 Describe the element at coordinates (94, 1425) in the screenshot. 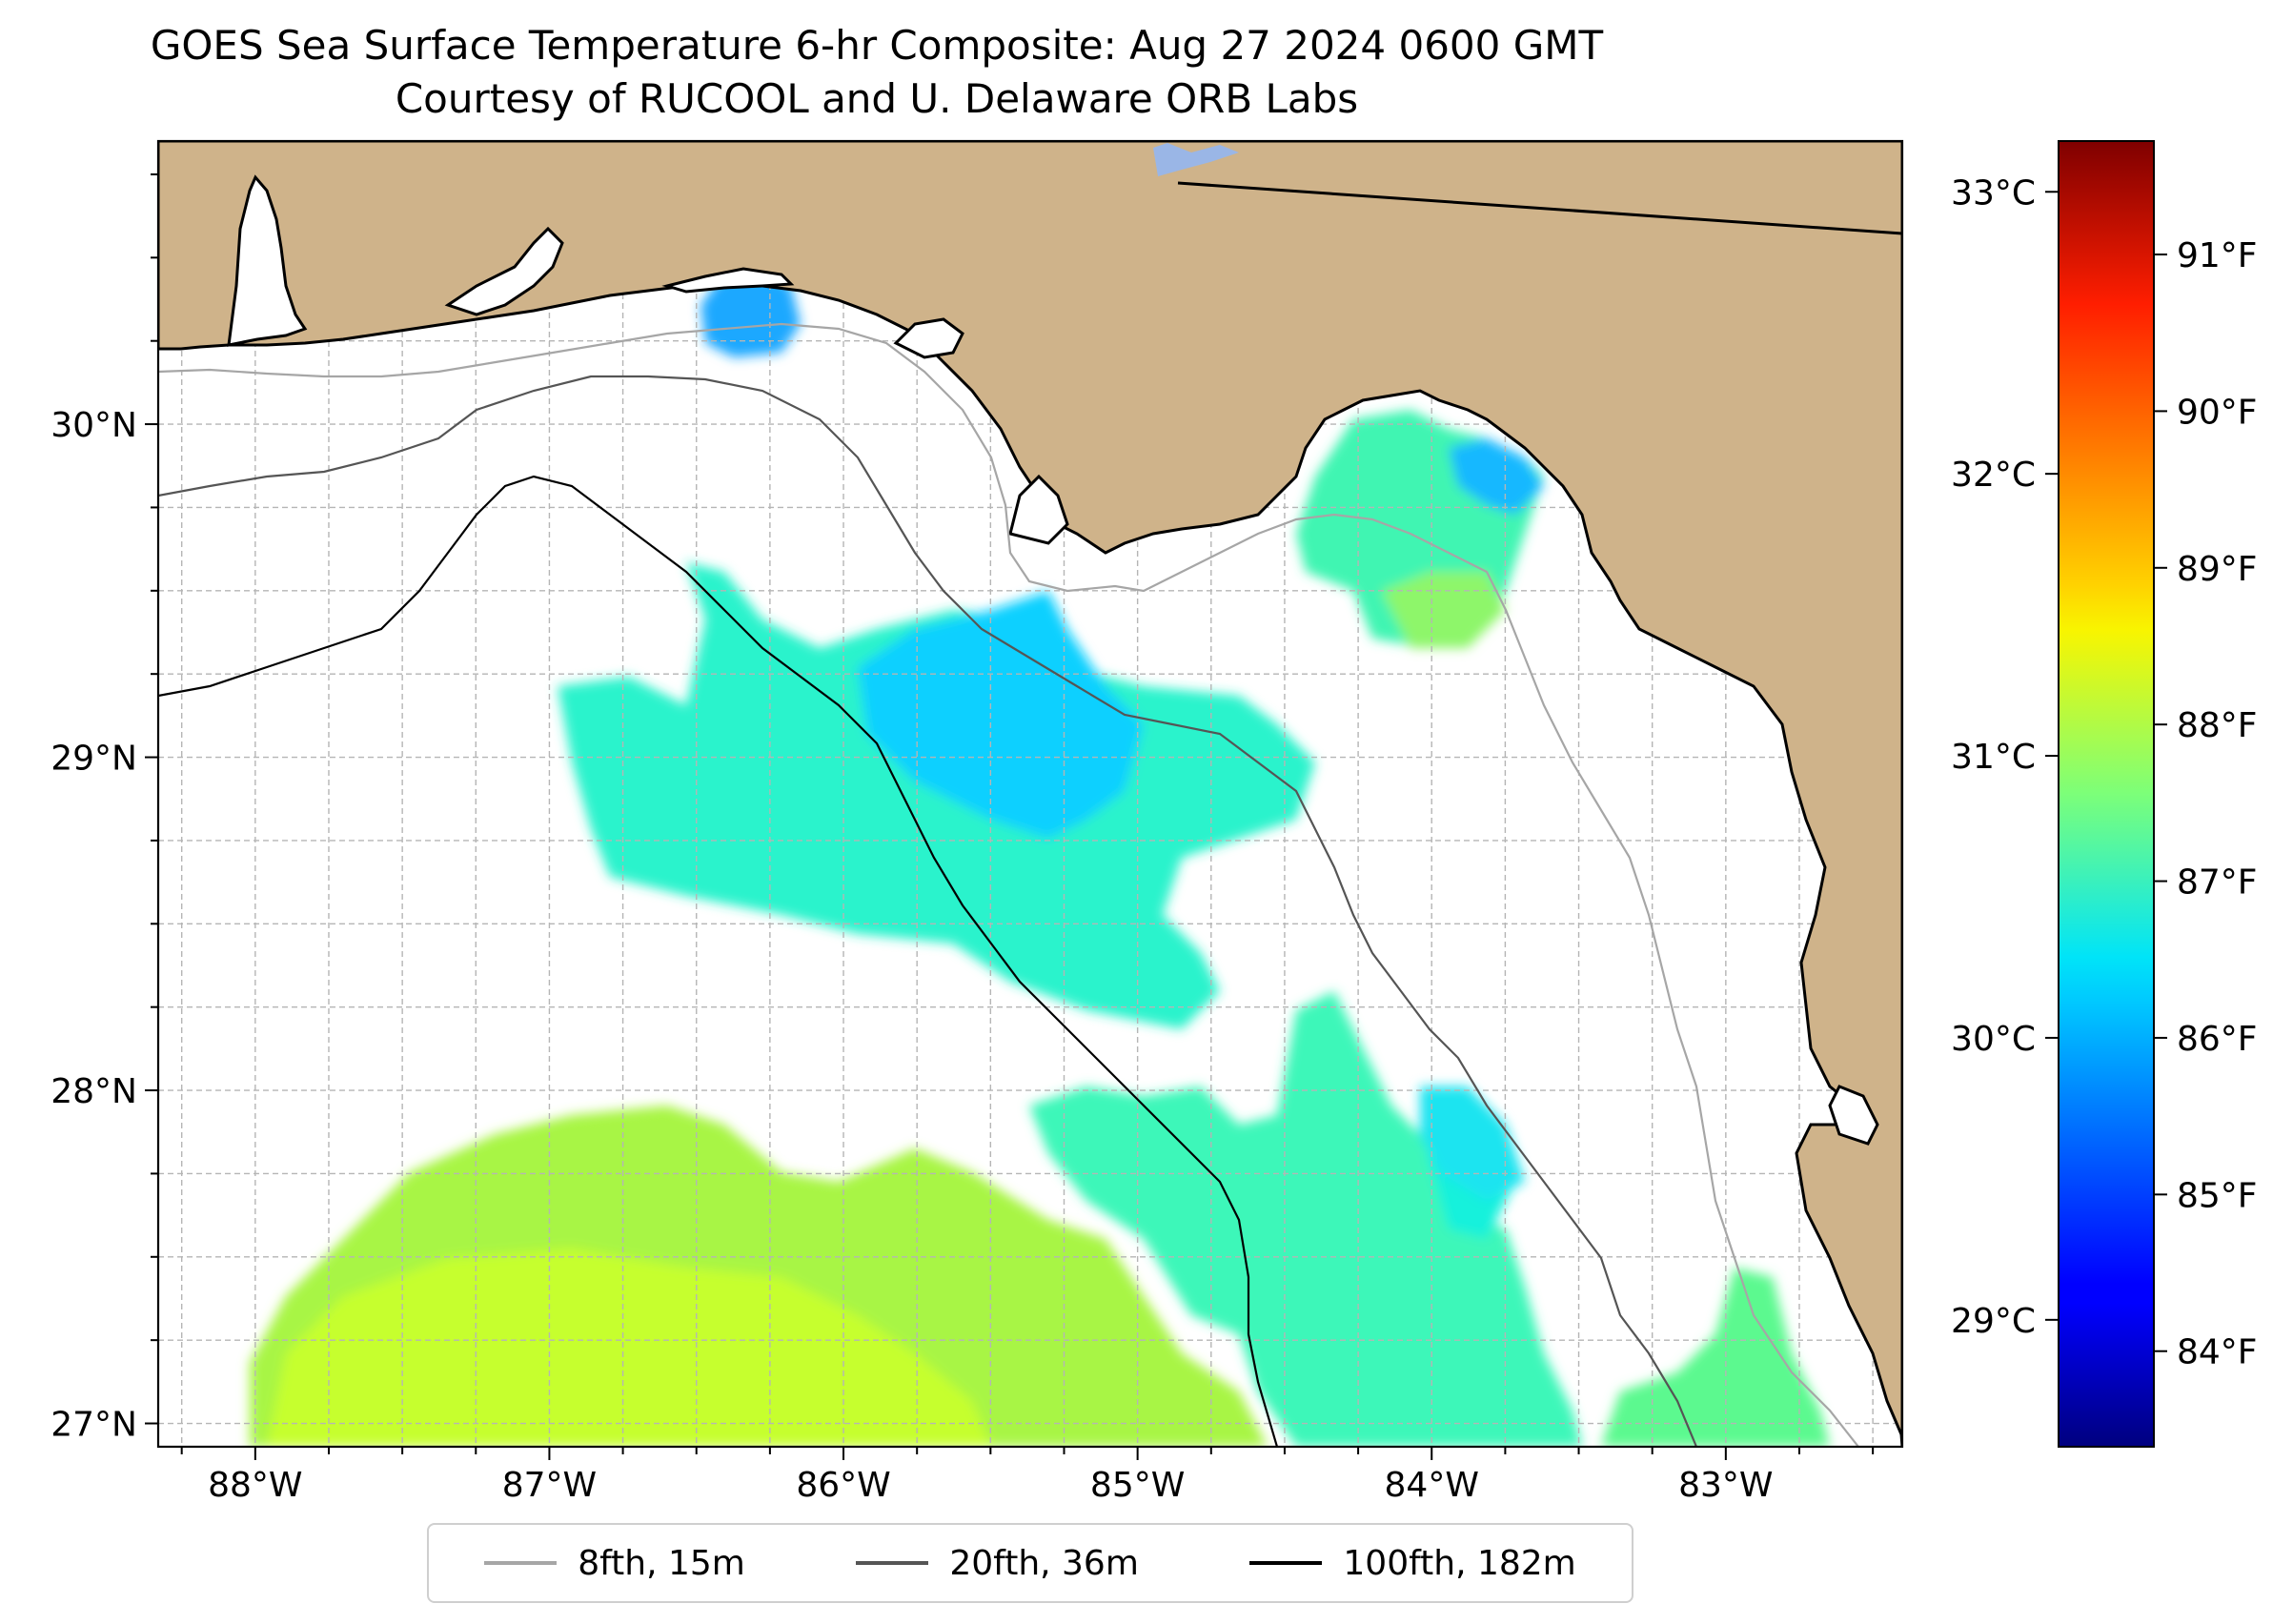

I see `lat-tick-label: 27°N` at that location.